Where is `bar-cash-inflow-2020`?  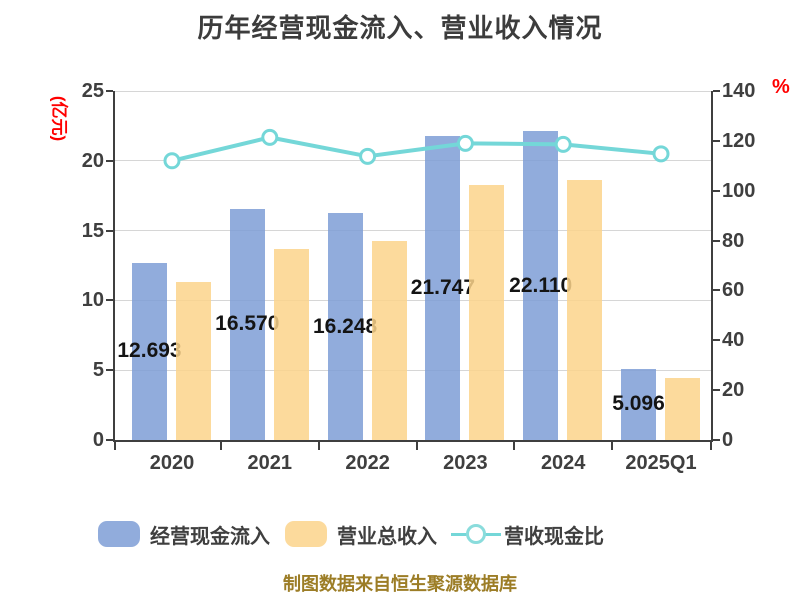 bar-cash-inflow-2020 is located at coordinates (149, 351).